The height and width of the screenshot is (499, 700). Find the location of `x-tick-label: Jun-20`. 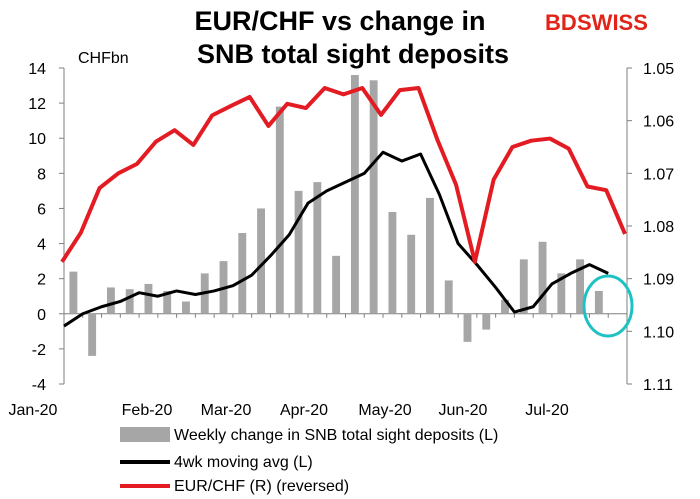

x-tick-label: Jun-20 is located at coordinates (463, 410).